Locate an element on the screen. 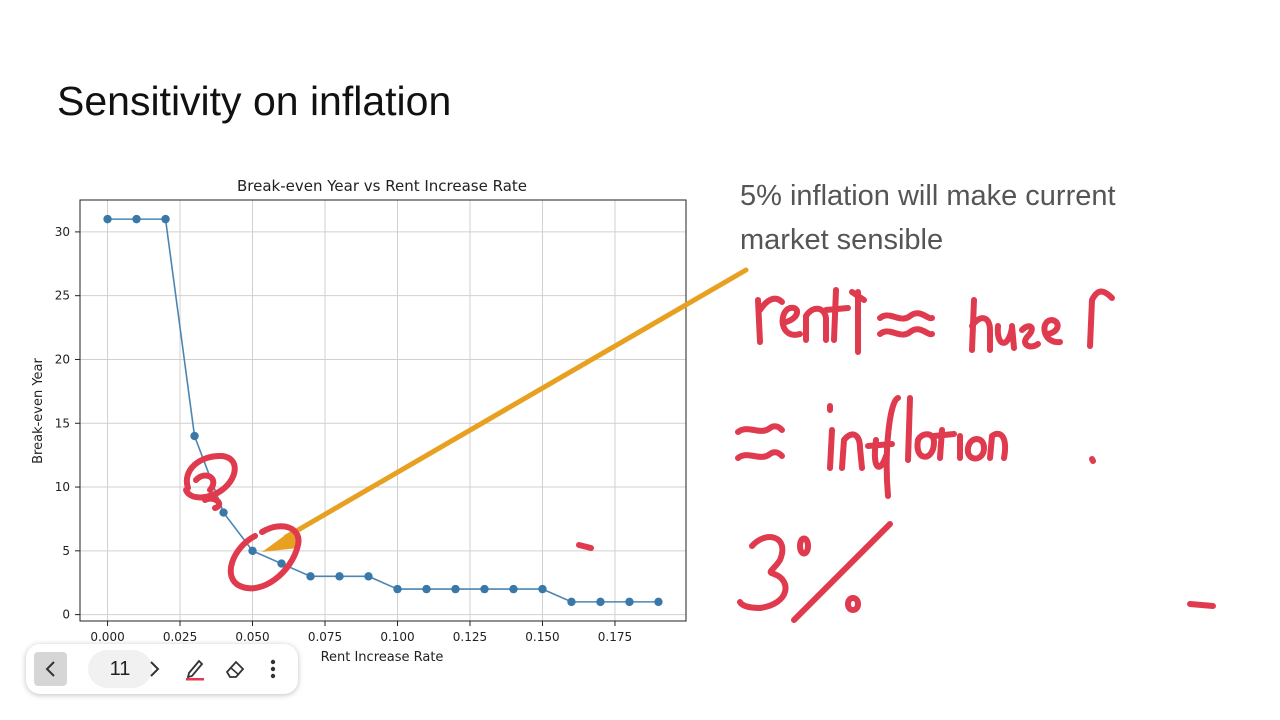  y-tick-label: 10 is located at coordinates (62, 487).